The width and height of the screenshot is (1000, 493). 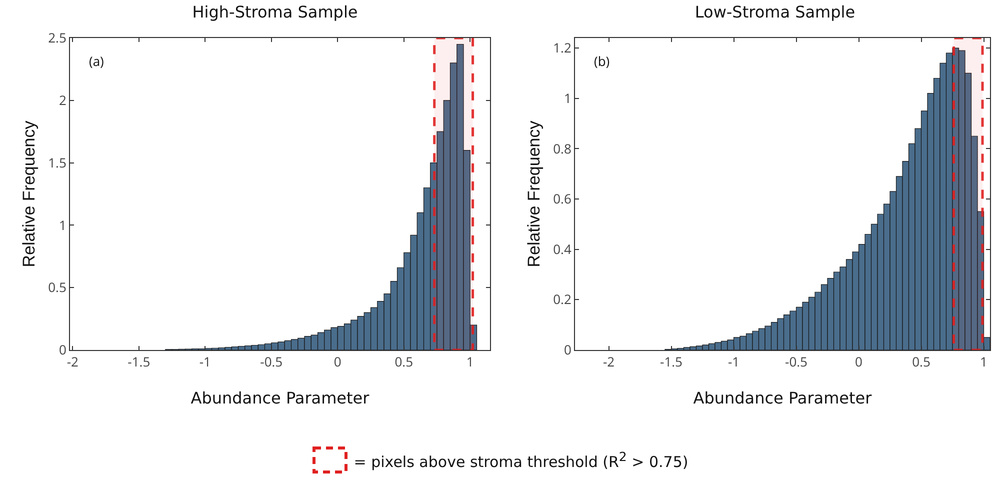 I want to click on y-tick-label: 0.4, so click(x=562, y=249).